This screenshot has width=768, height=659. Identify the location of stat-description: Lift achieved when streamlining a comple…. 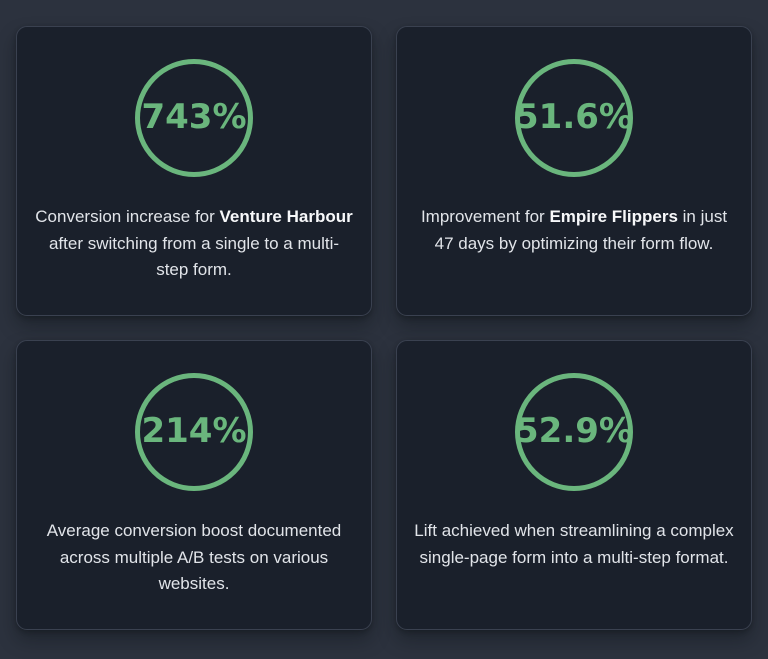
(574, 544).